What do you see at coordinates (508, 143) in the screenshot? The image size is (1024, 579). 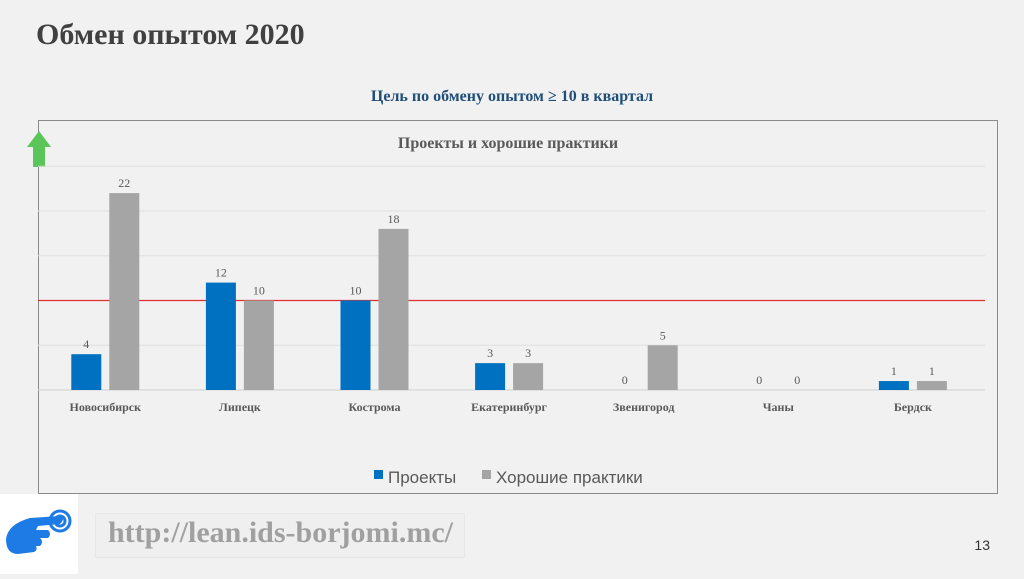 I see `chart-title: Проекты и хорошие практики` at bounding box center [508, 143].